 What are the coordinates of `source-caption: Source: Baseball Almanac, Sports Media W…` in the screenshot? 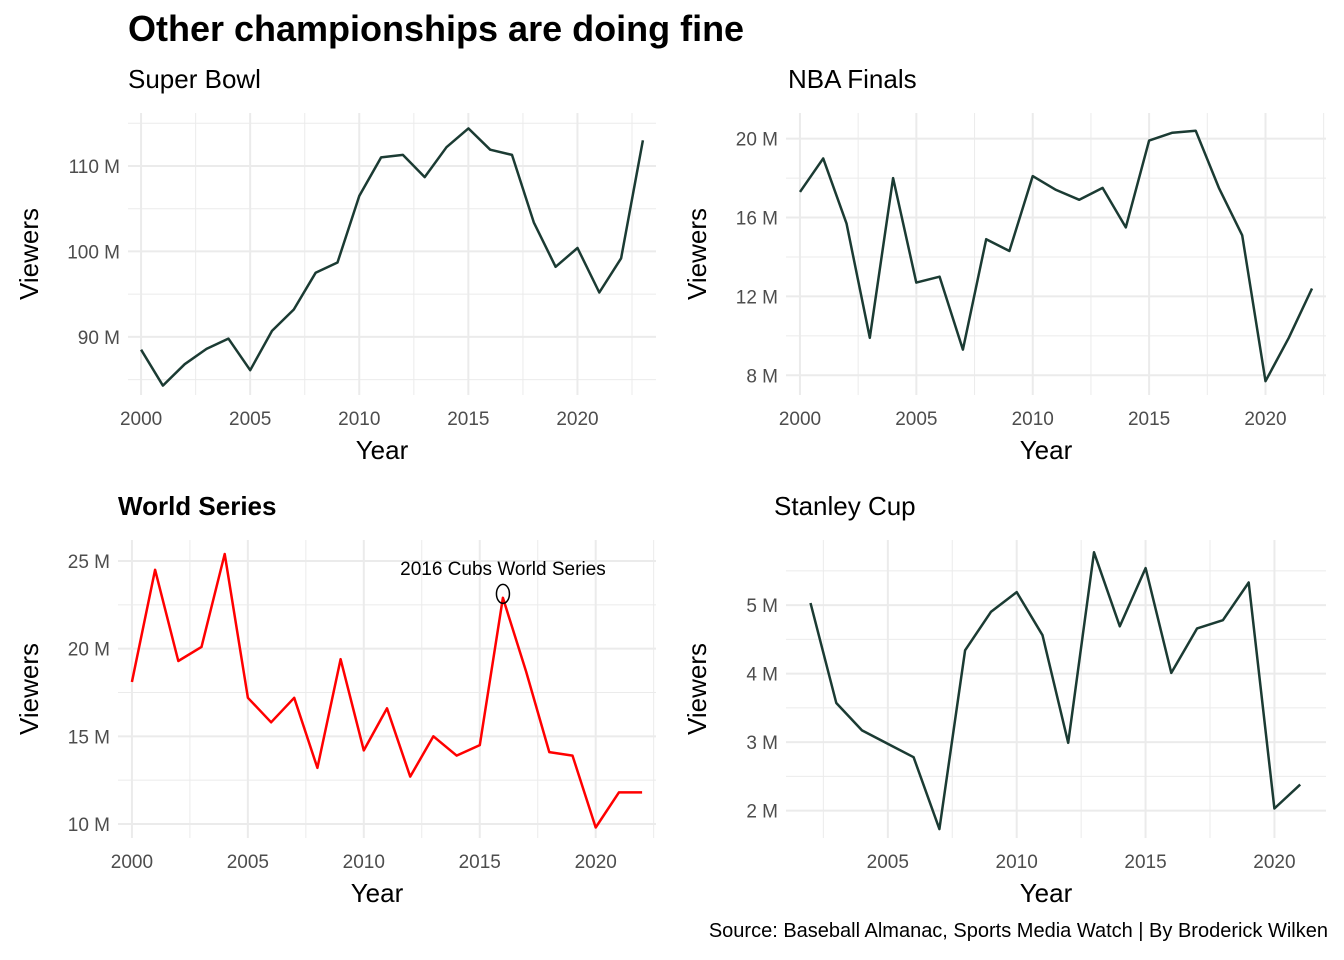 It's located at (1018, 931).